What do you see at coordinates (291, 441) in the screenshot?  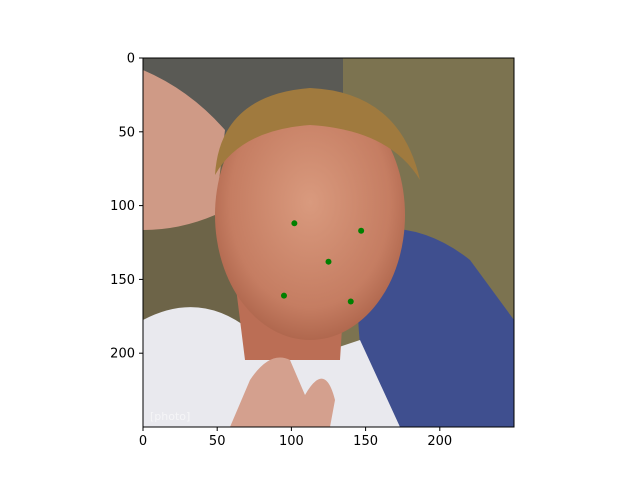 I see `x-tick-label: 100` at bounding box center [291, 441].